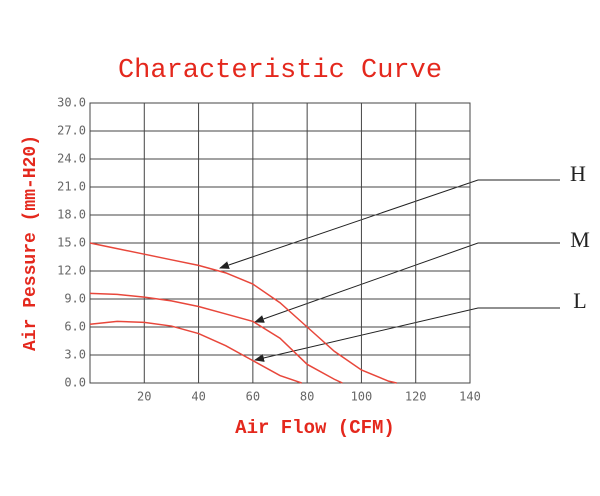  Describe the element at coordinates (31, 243) in the screenshot. I see `y-axis-label: Air Pessure (mm-H20)` at that location.